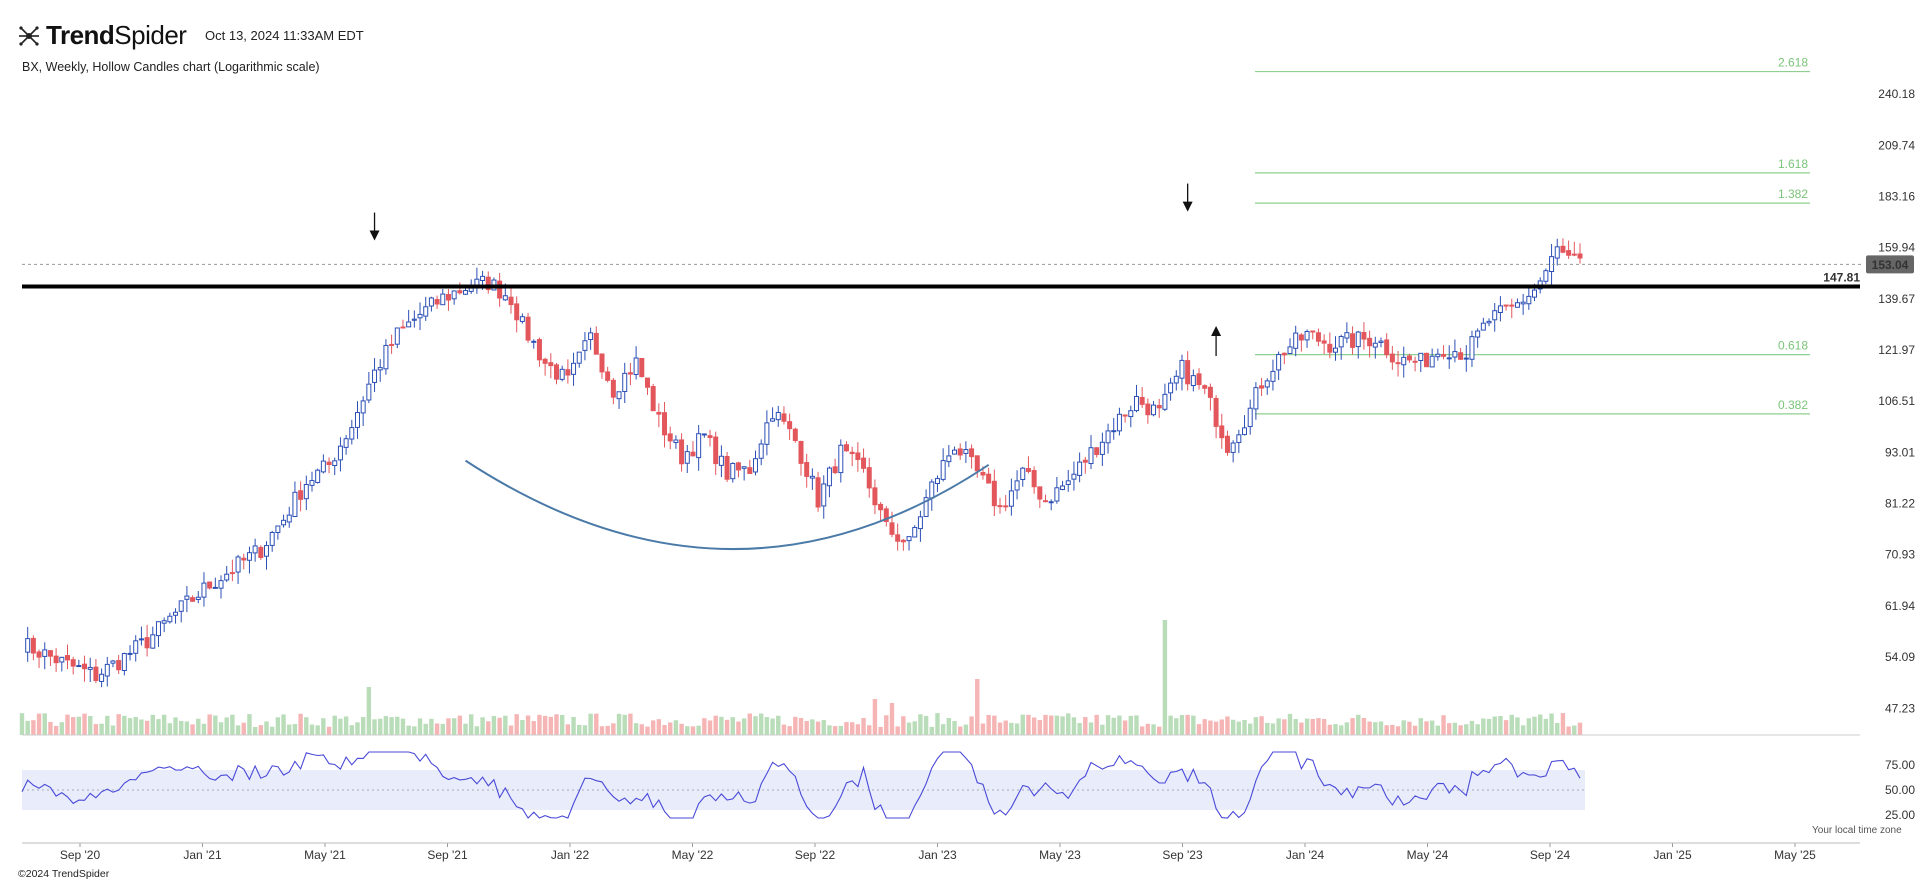 This screenshot has width=1932, height=883. I want to click on fib-level-label: 0.382, so click(1793, 405).